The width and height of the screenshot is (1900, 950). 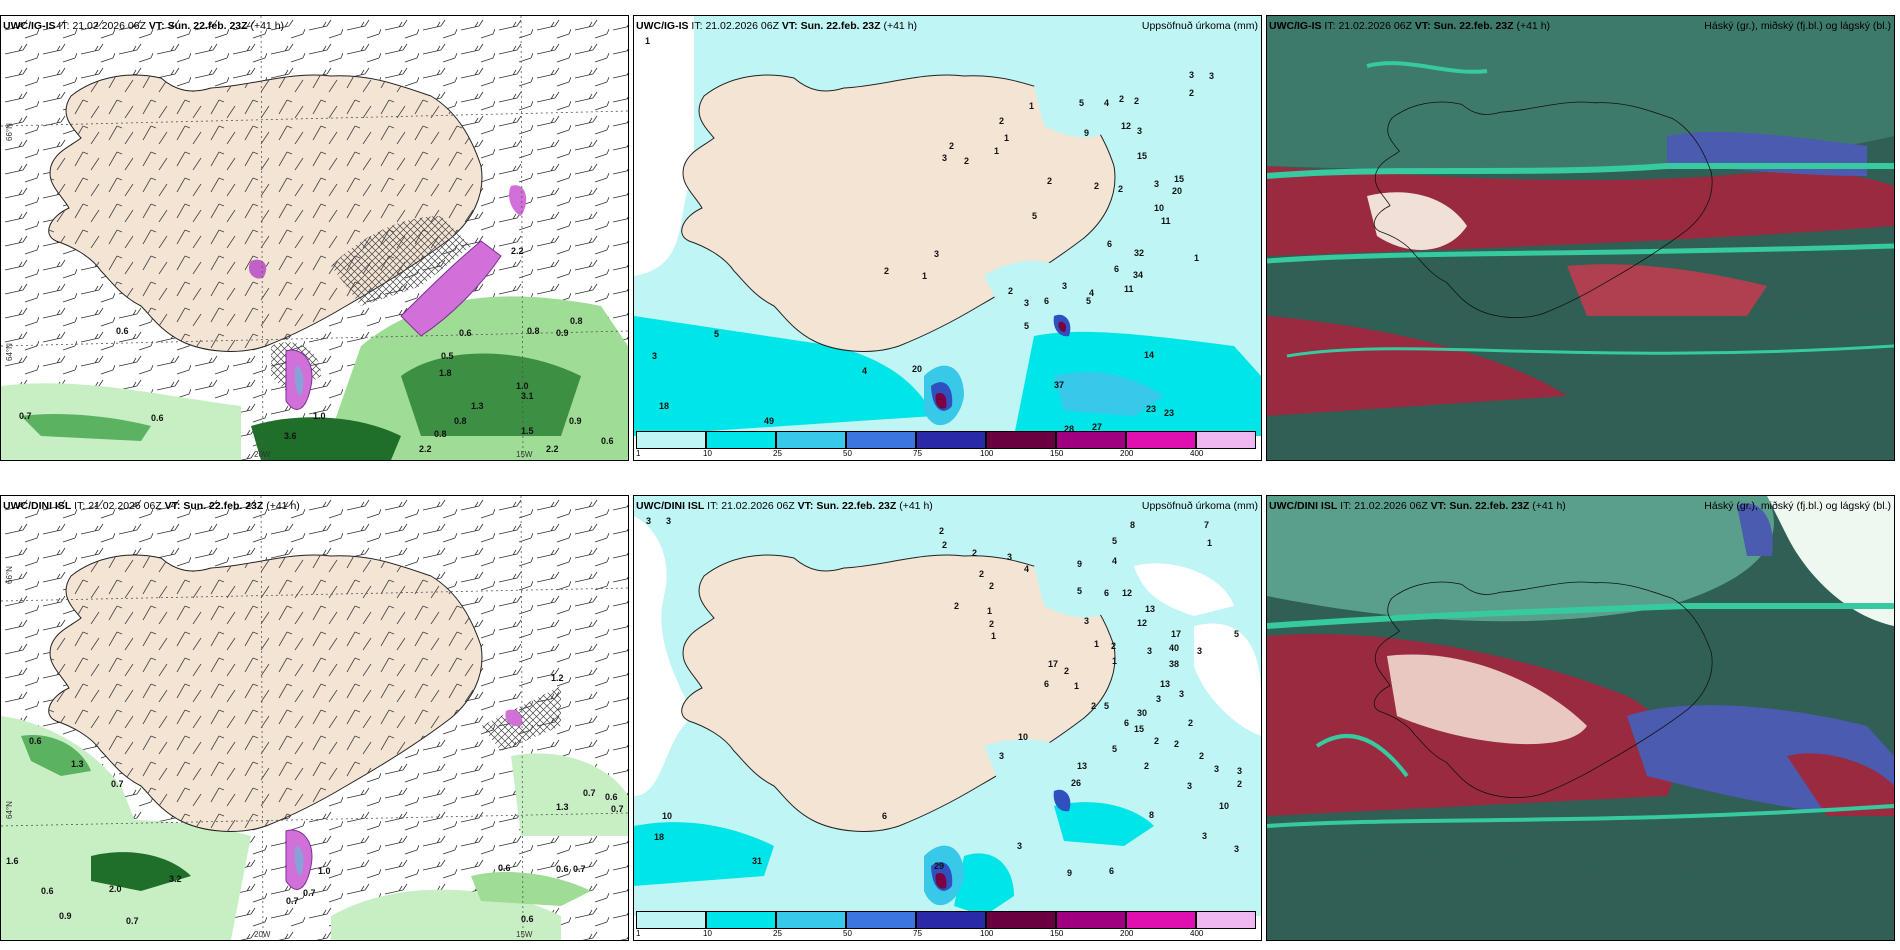 I want to click on colorbar-tick: 200, so click(x=1127, y=933).